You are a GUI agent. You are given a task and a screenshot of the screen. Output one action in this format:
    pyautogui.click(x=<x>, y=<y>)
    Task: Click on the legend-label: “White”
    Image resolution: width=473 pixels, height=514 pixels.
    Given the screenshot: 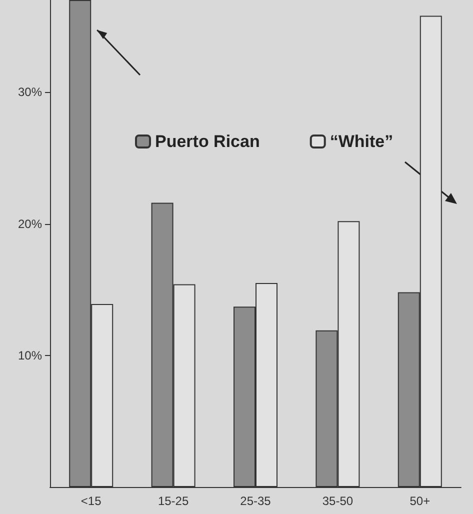 What is the action you would take?
    pyautogui.click(x=362, y=141)
    